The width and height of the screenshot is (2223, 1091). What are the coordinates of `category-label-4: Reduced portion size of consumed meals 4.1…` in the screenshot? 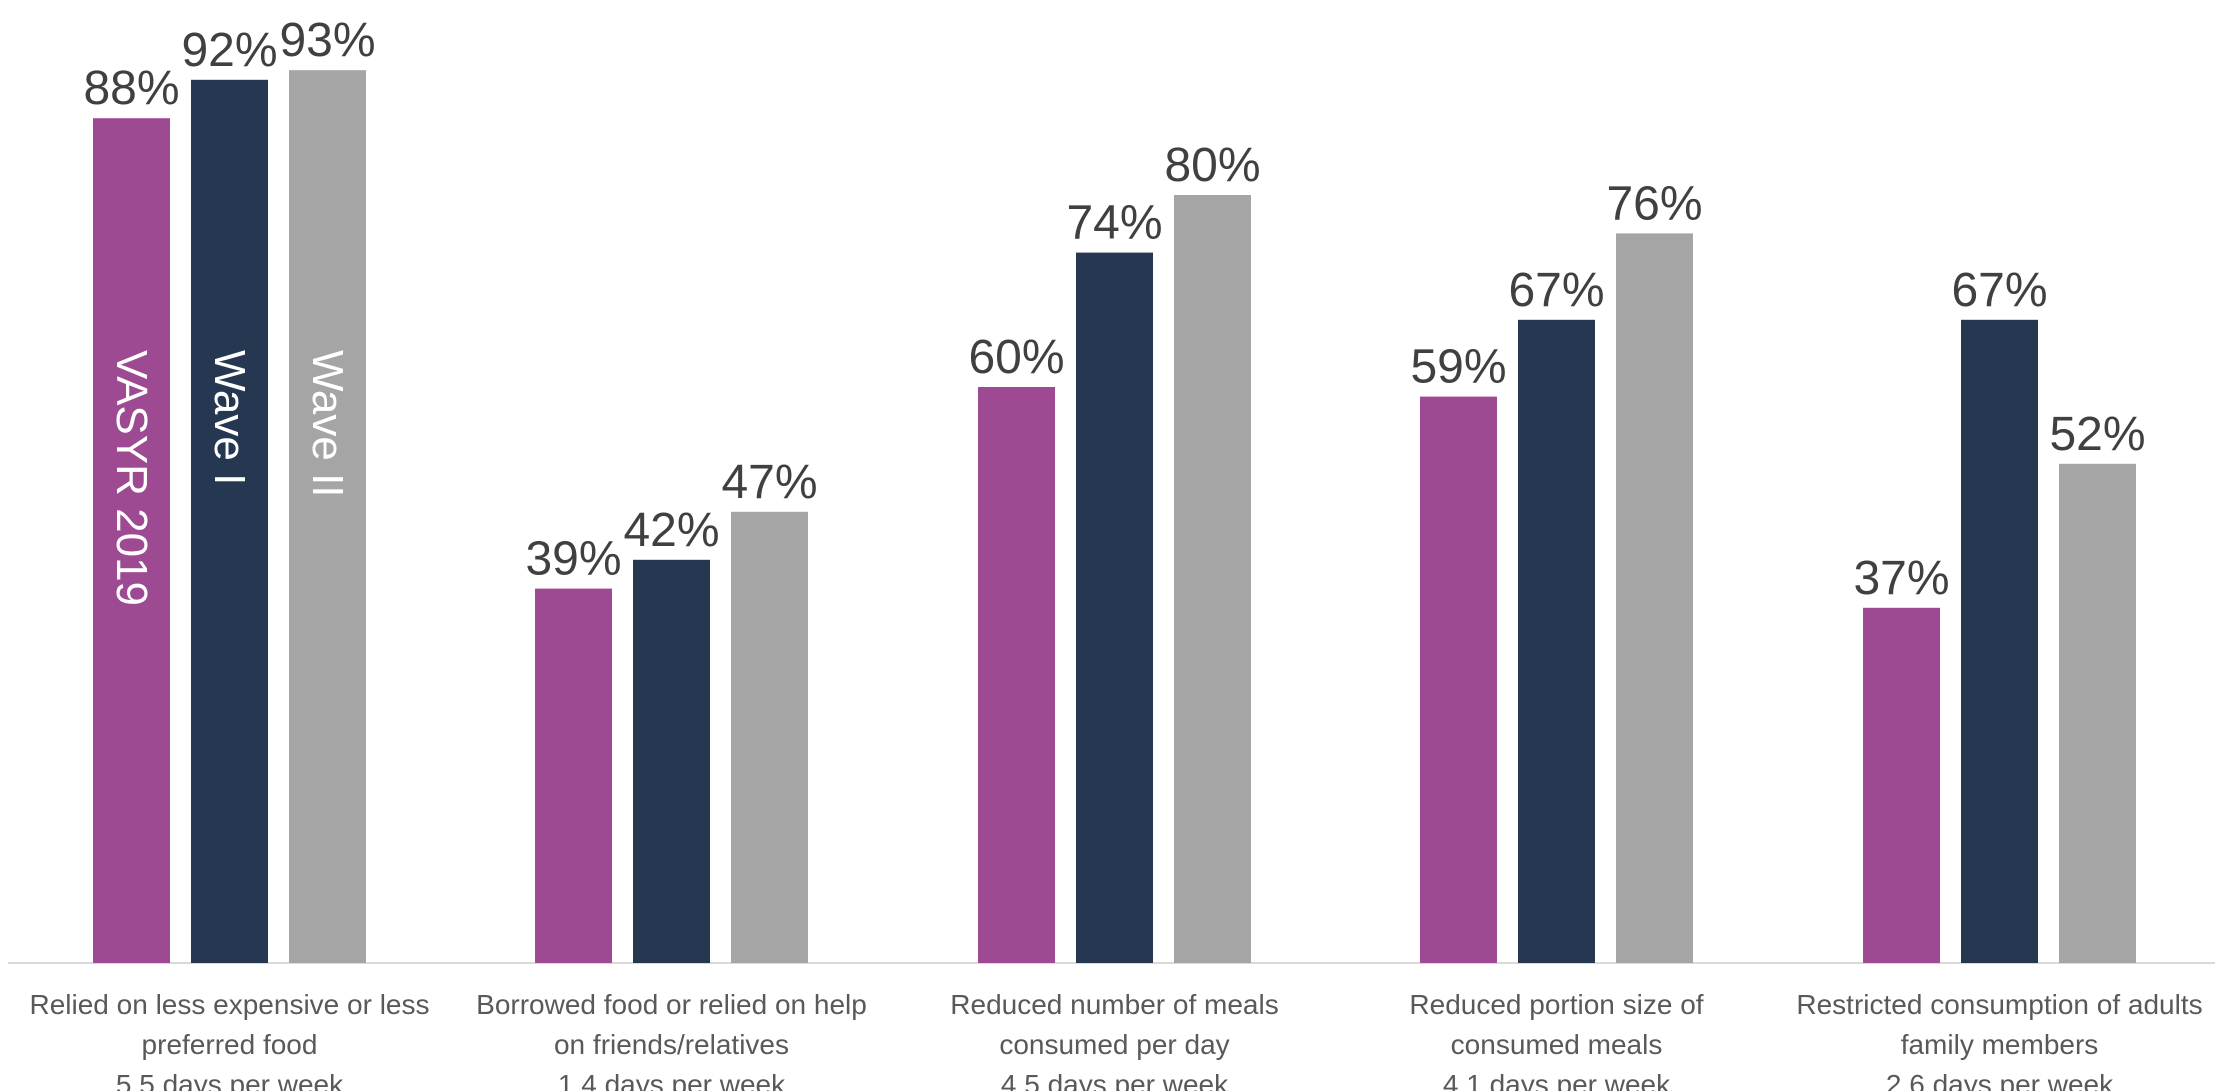 It's located at (1556, 1040).